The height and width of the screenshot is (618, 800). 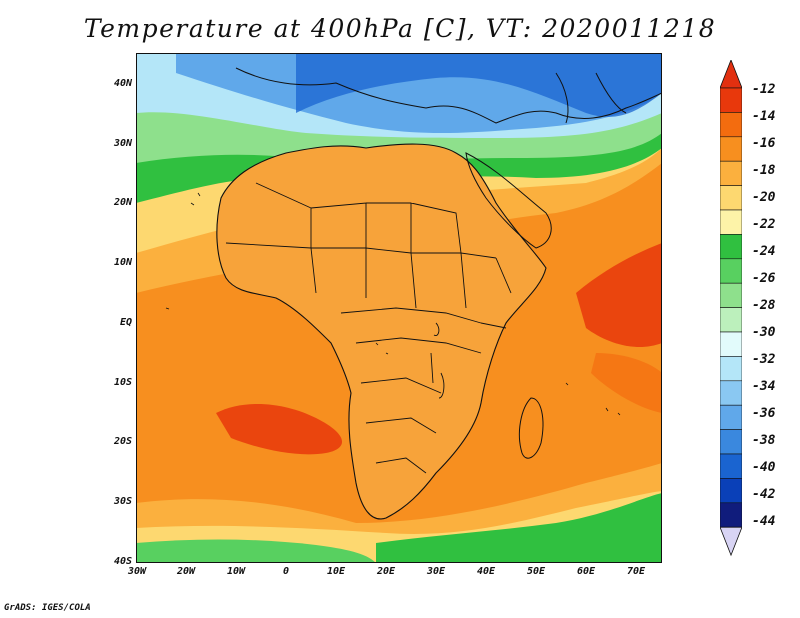 I want to click on warm-patch-southatlantic, so click(x=279, y=429).